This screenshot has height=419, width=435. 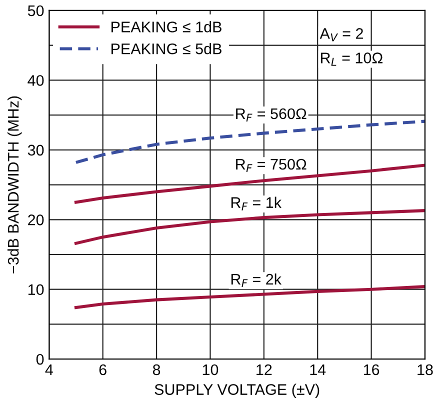 I want to click on y-tick-label: 30, so click(x=36, y=150).